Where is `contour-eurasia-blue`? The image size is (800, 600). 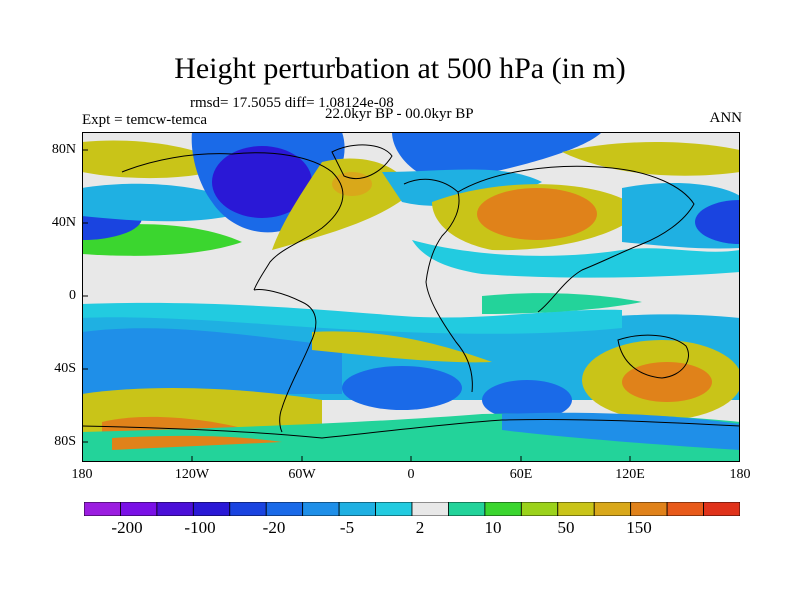 contour-eurasia-blue is located at coordinates (497, 157).